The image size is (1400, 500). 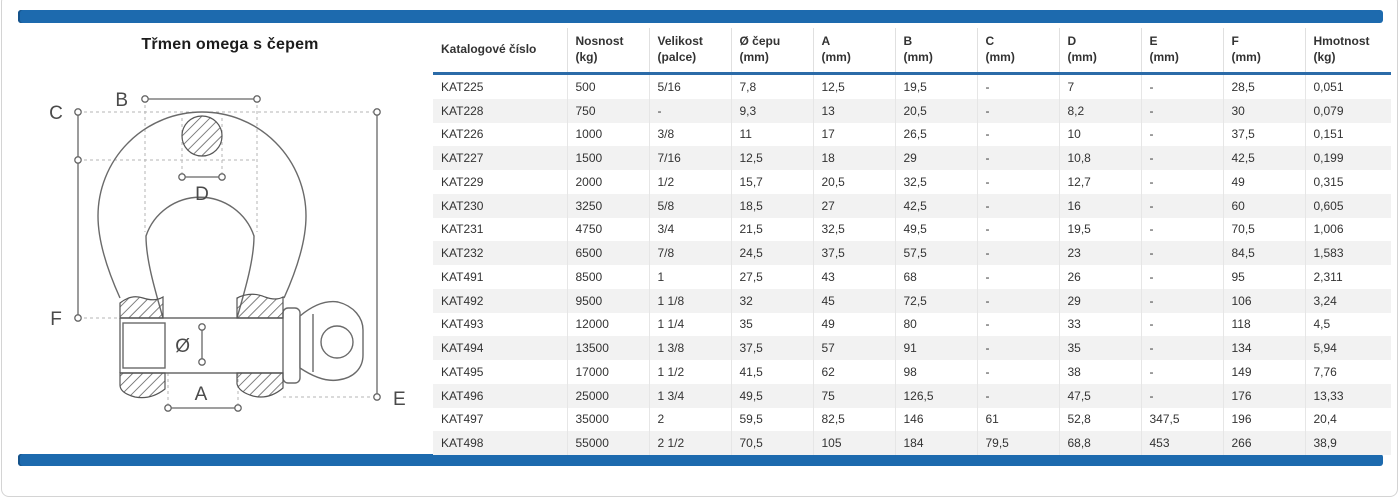 What do you see at coordinates (1100, 51) in the screenshot?
I see `column-header-7: D (mm)` at bounding box center [1100, 51].